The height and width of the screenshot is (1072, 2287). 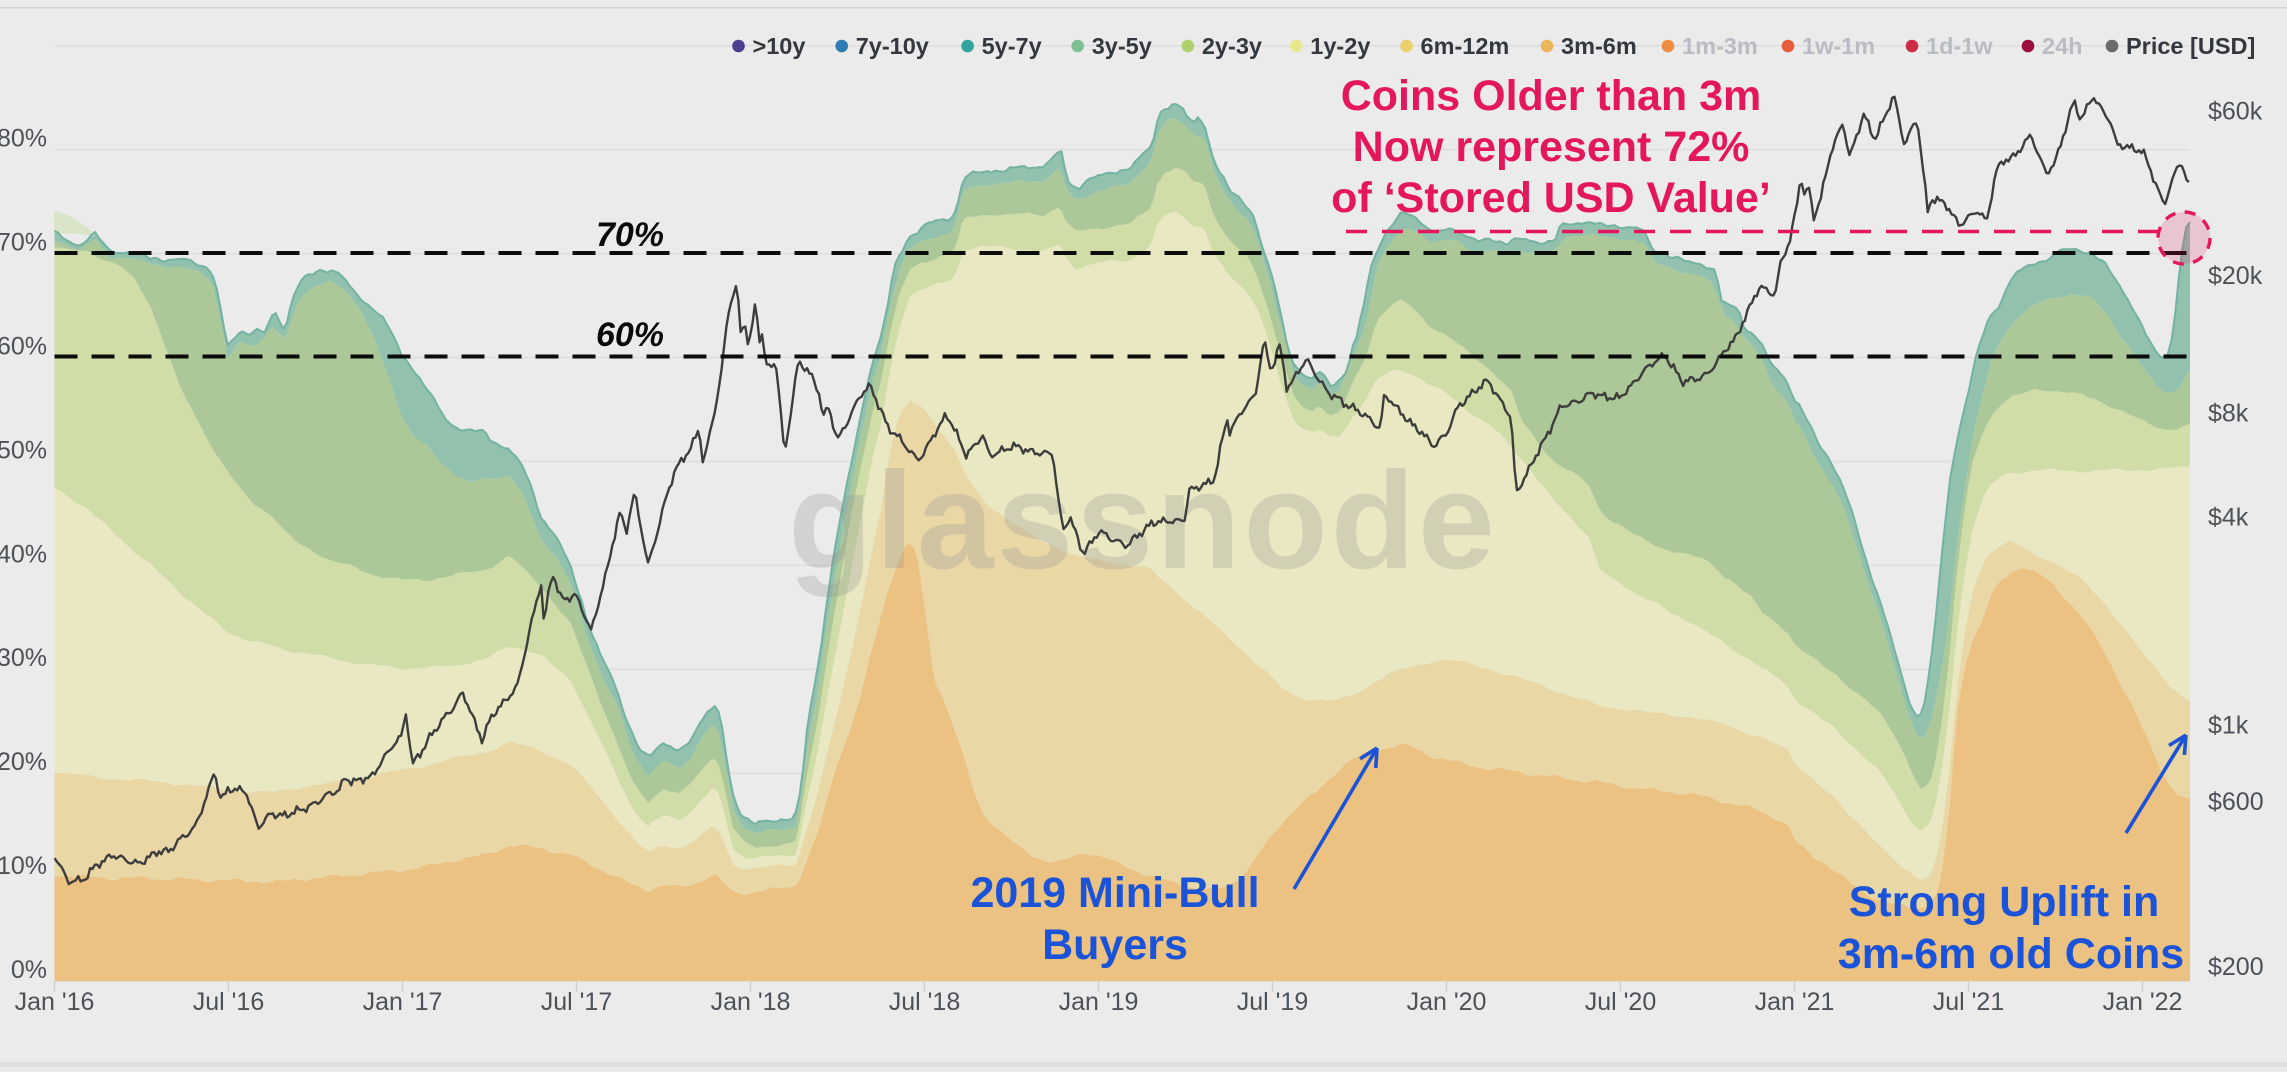 I want to click on svg-text: Jan '21, so click(x=1795, y=1002).